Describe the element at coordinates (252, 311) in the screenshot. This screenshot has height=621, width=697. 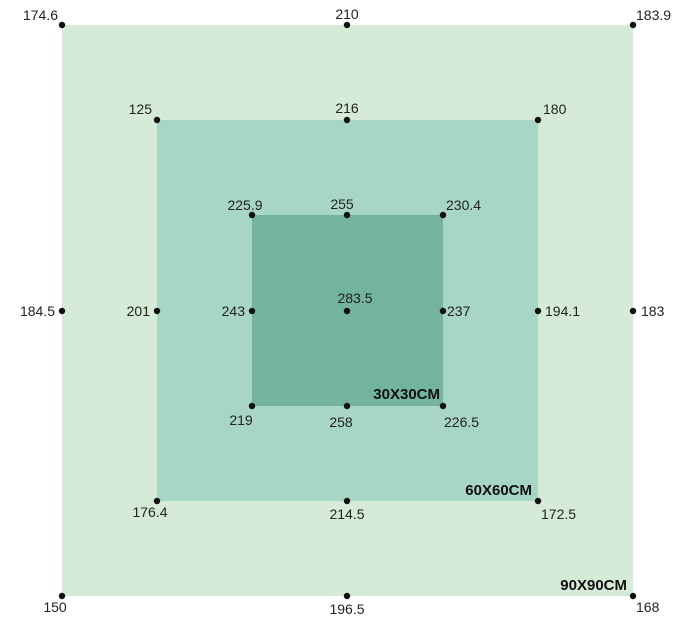
I see `point-inner-mid-left` at that location.